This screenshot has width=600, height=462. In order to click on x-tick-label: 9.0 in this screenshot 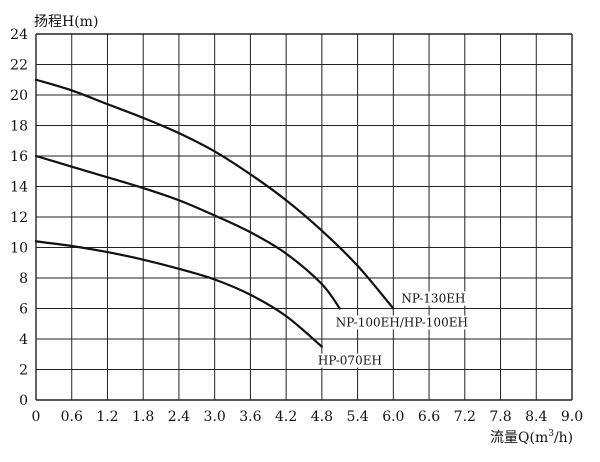, I will do `click(572, 417)`.